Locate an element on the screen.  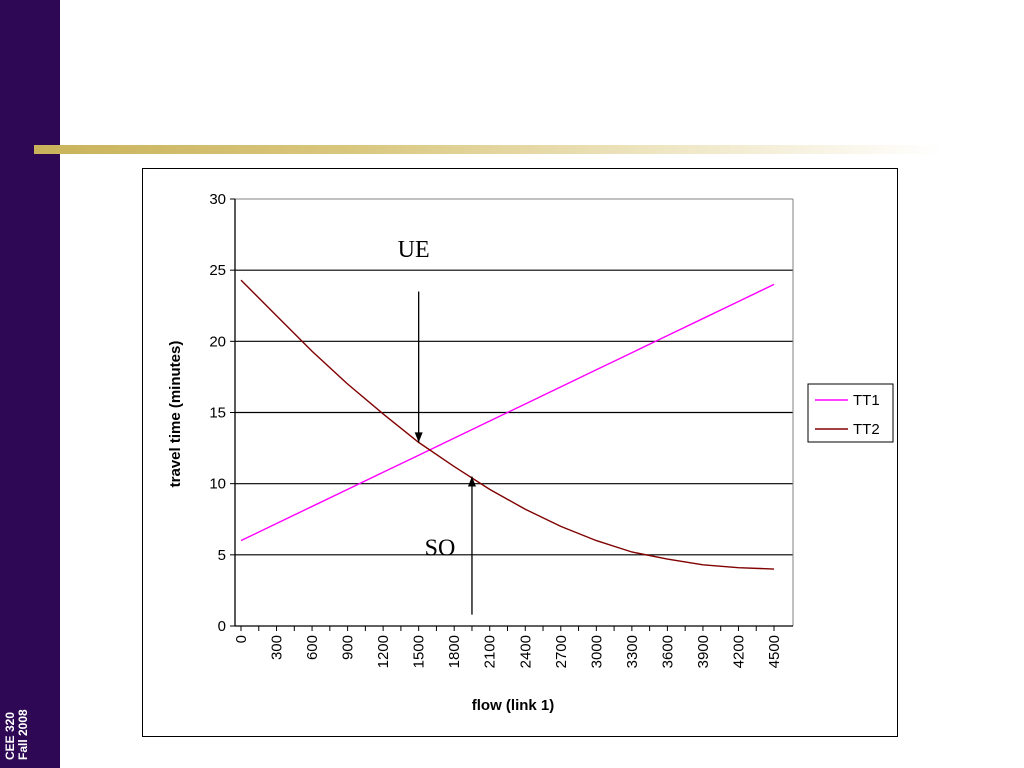
x-tick-label-300: 300 is located at coordinates (277, 647).